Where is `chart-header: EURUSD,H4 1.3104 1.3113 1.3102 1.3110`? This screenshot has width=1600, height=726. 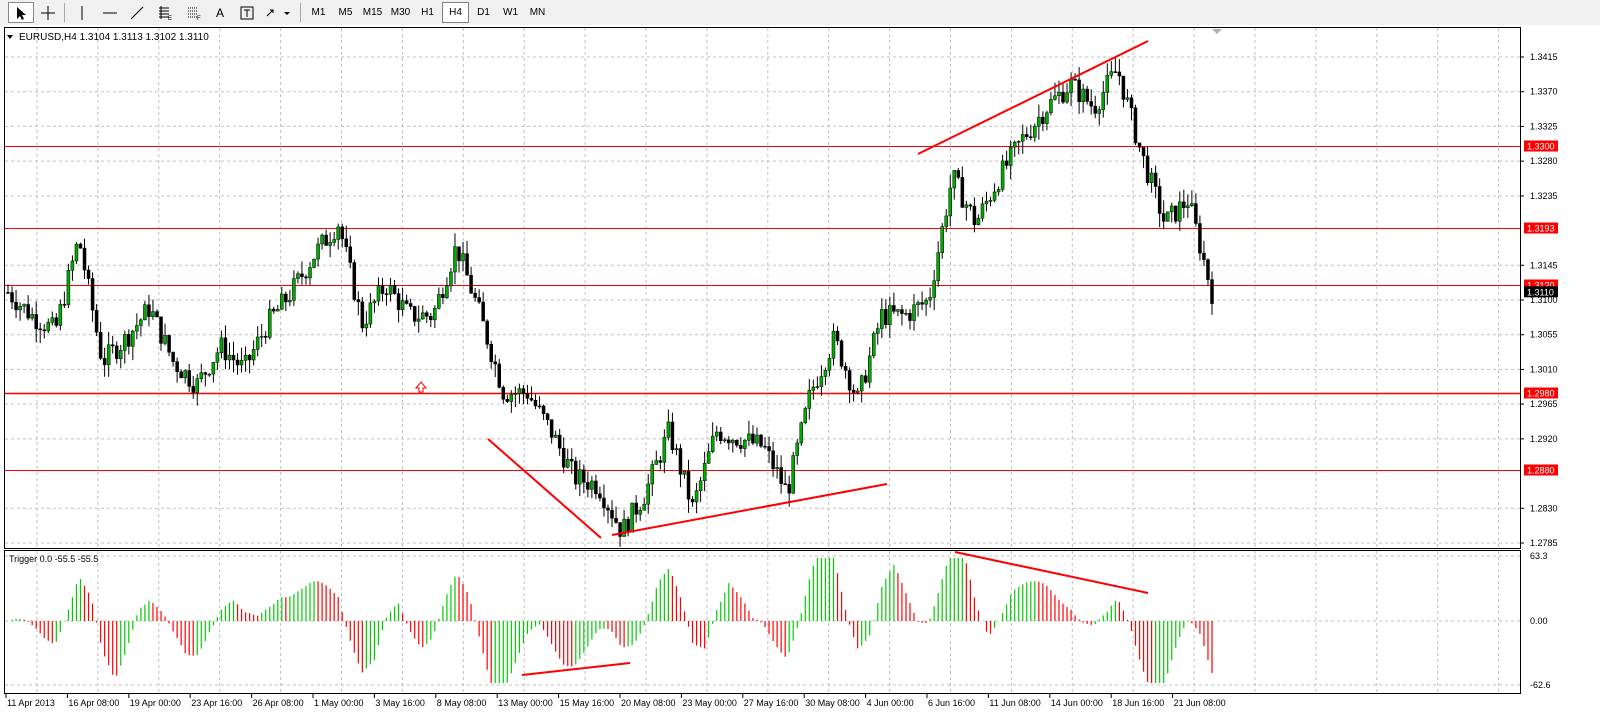 chart-header: EURUSD,H4 1.3104 1.3113 1.3102 1.3110 is located at coordinates (108, 37).